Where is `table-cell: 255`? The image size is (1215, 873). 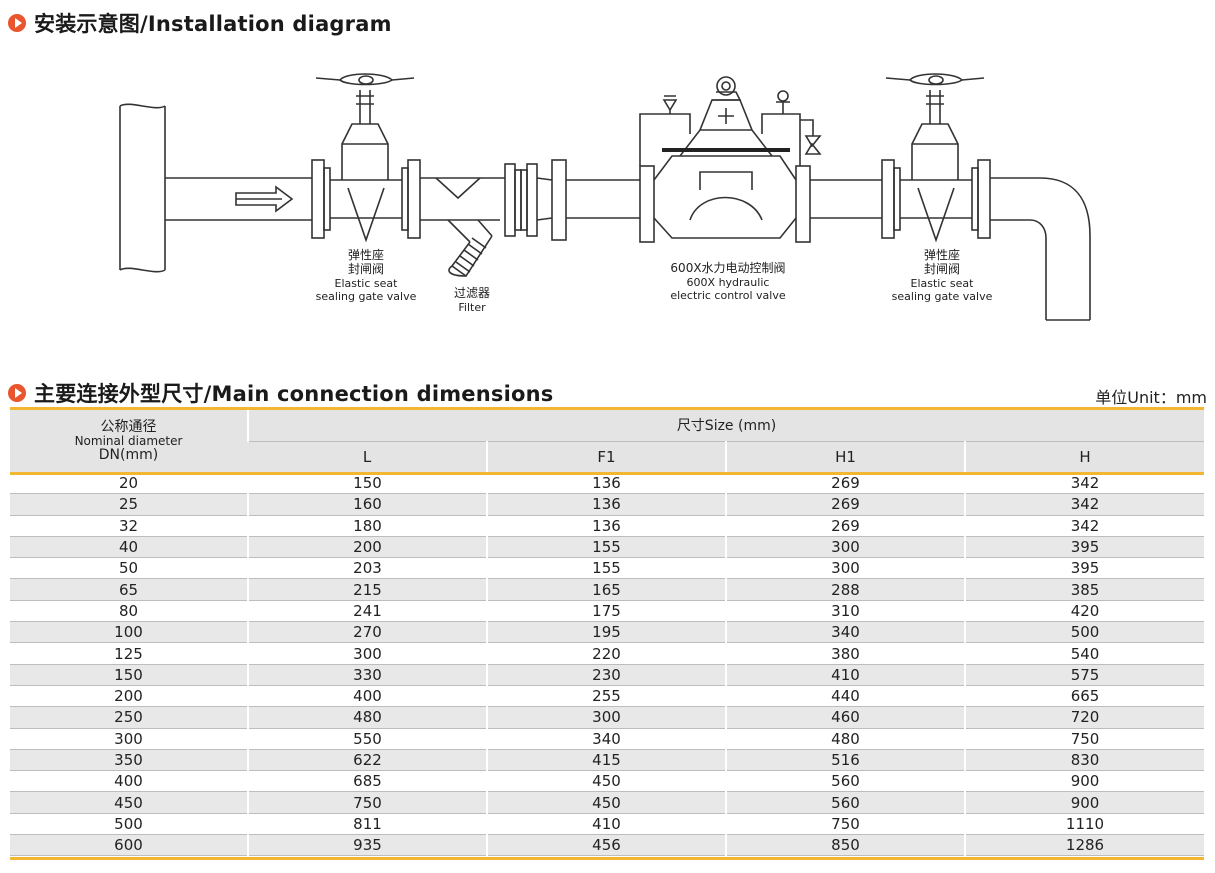 table-cell: 255 is located at coordinates (606, 696).